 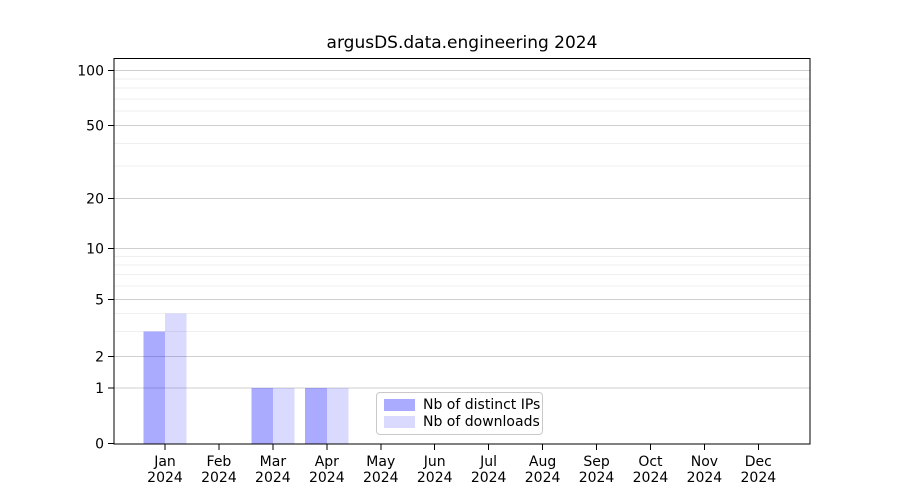 I want to click on legend-item-downloads: Nb of downloads, so click(x=462, y=422).